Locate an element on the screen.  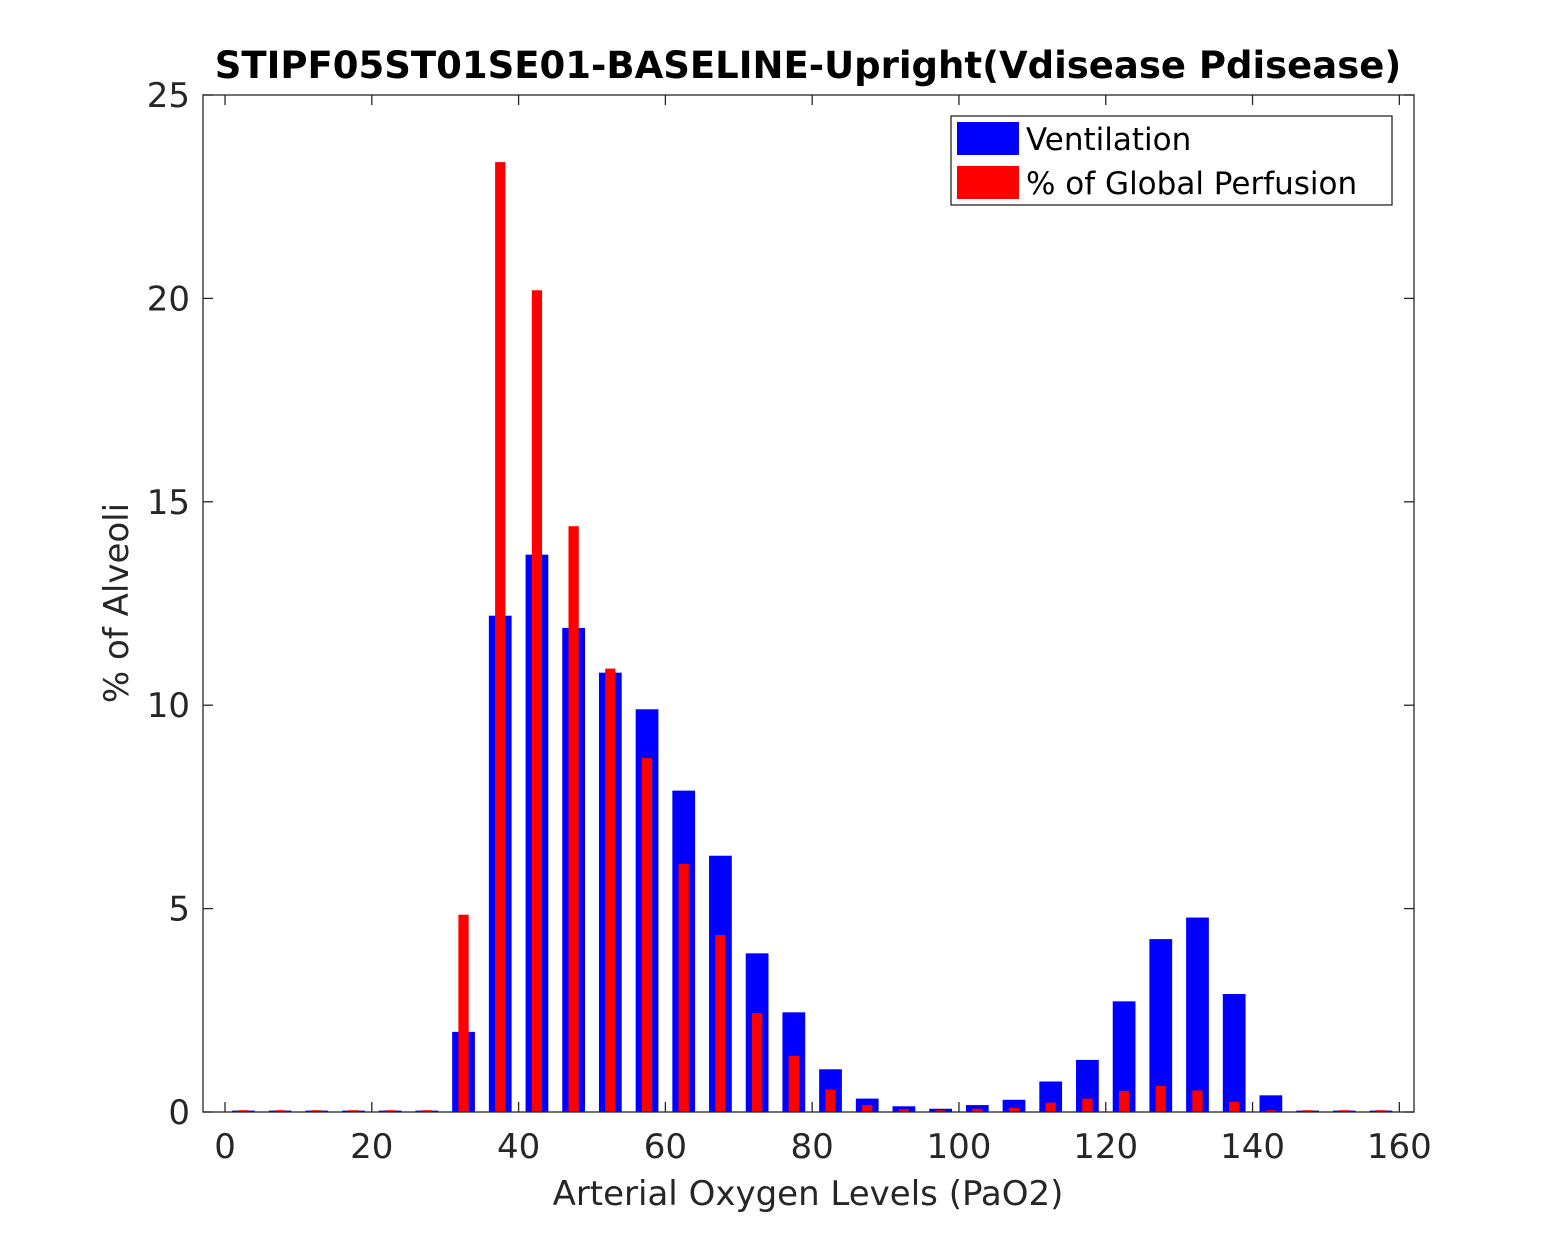
y-axis-label: % of Alveoli is located at coordinates (117, 603).